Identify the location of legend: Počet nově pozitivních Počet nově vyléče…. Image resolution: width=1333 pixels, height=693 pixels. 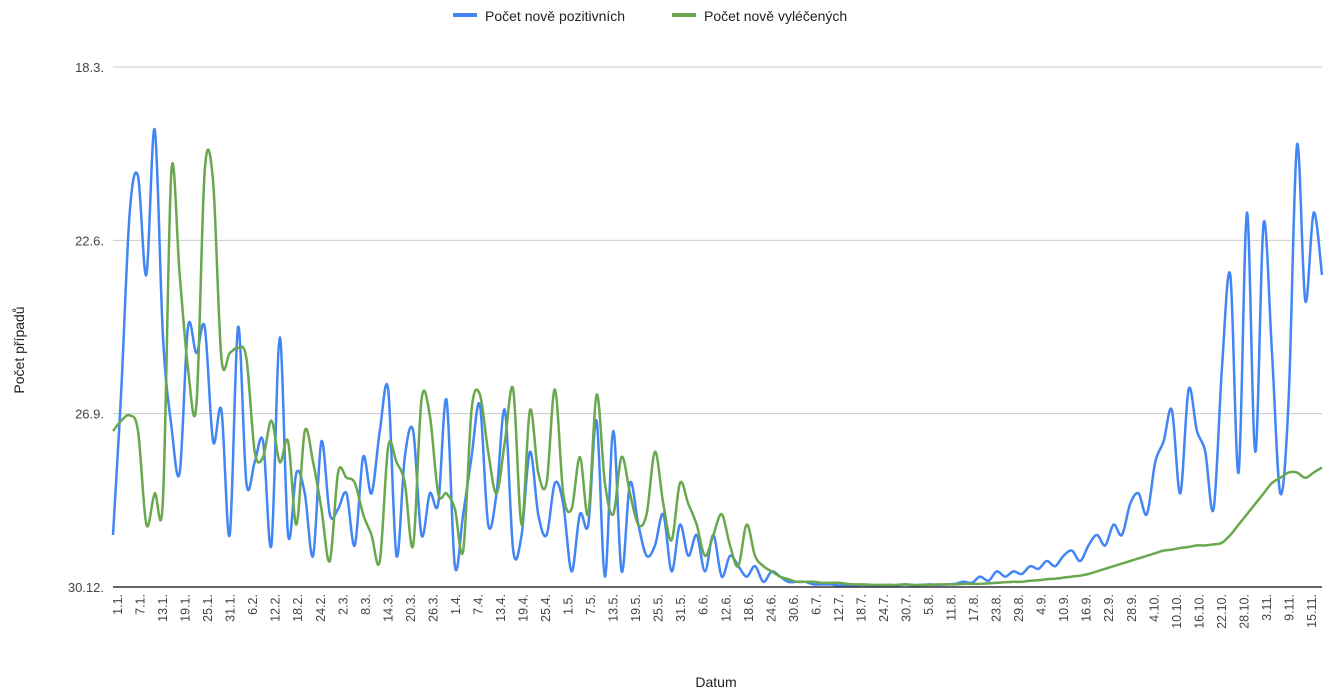
(650, 16).